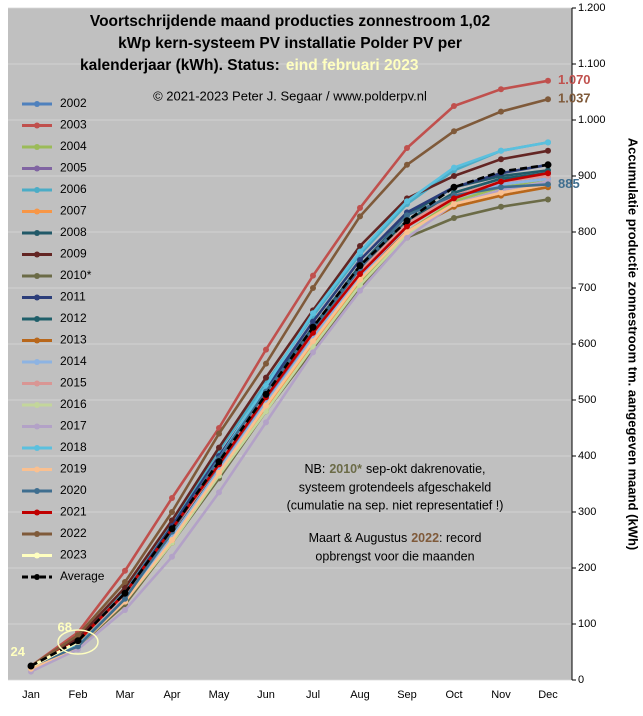  Describe the element at coordinates (395, 538) in the screenshot. I see `note: Maart & Augustus 2022: record` at that location.